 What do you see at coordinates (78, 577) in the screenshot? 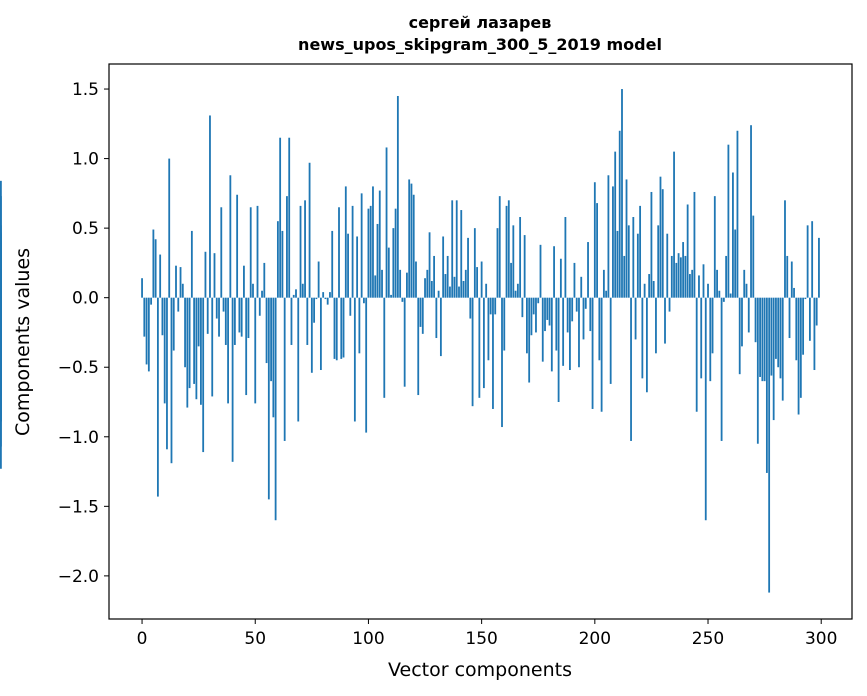
I see `y-tick-label: −2.0` at bounding box center [78, 577].